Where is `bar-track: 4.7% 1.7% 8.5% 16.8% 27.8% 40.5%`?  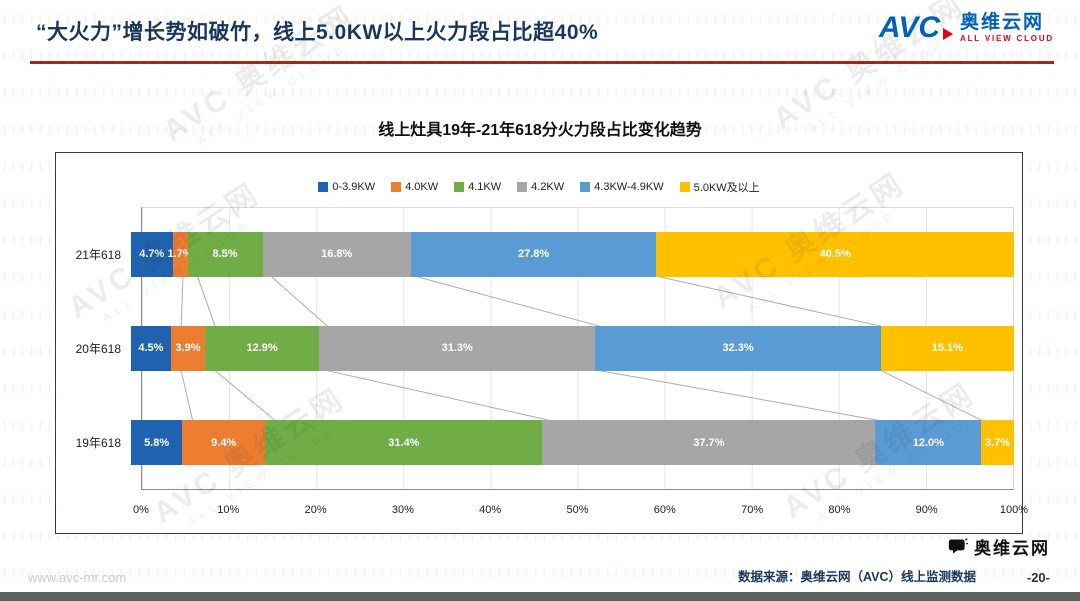
bar-track: 4.7% 1.7% 8.5% 16.8% 27.8% 40.5% is located at coordinates (572, 254).